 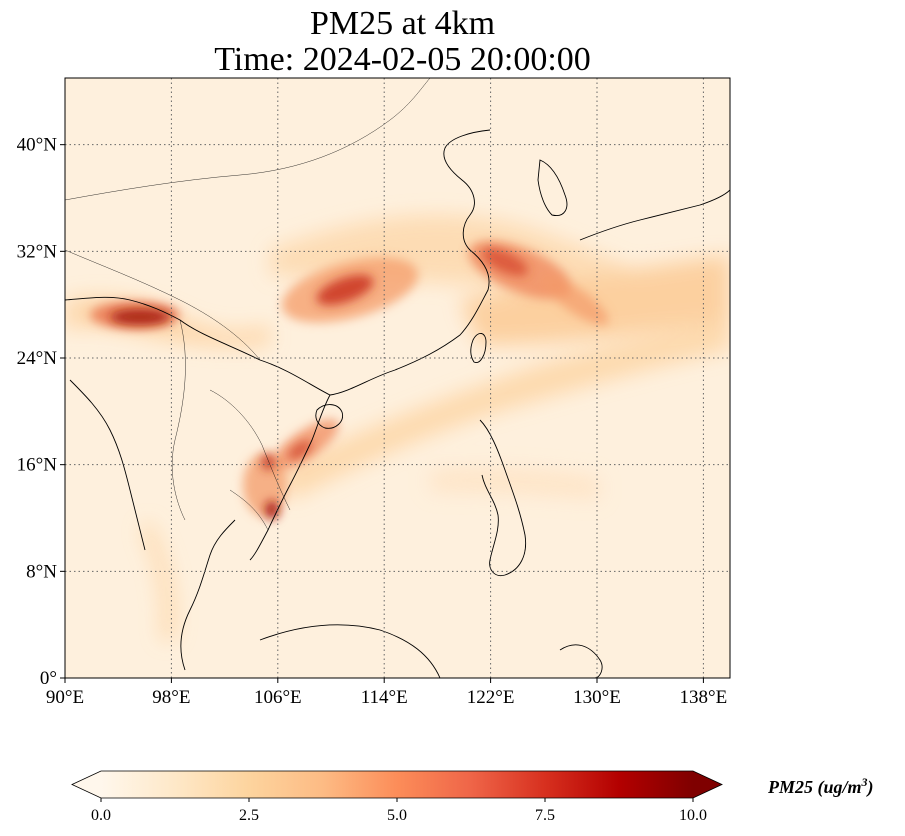 I want to click on japan-coastline, so click(x=654, y=215).